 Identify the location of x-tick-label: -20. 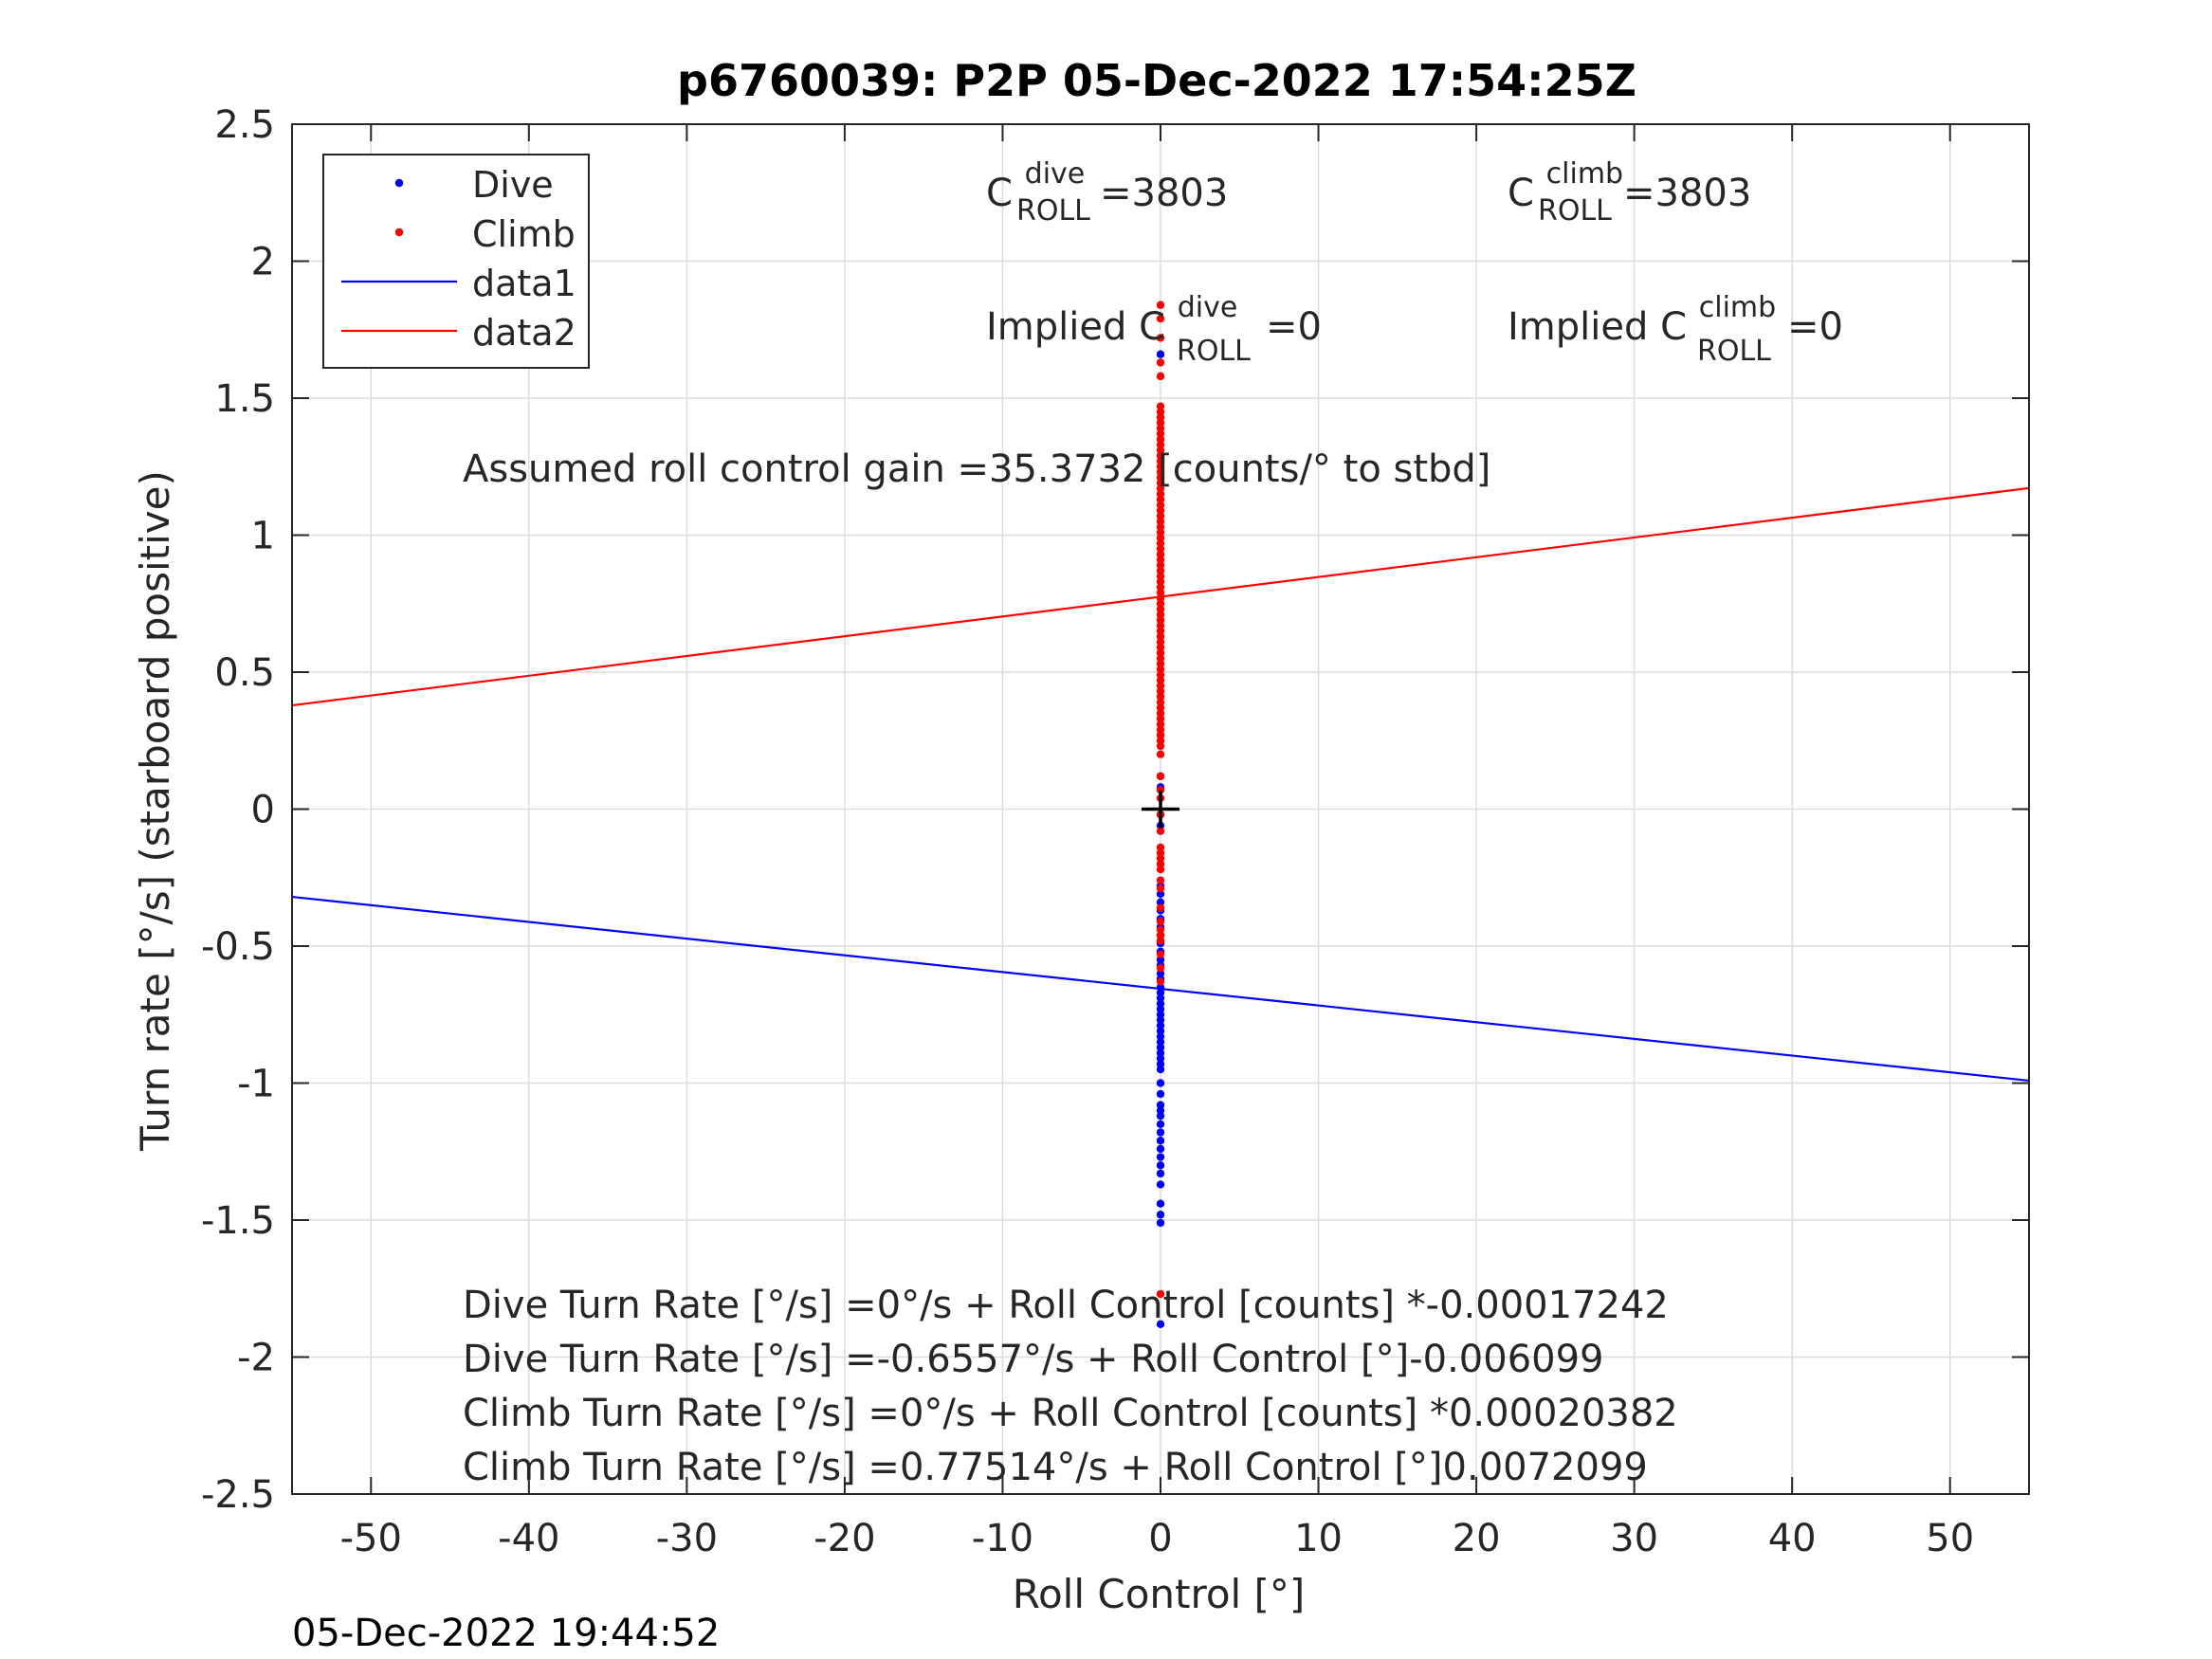
(844, 1538).